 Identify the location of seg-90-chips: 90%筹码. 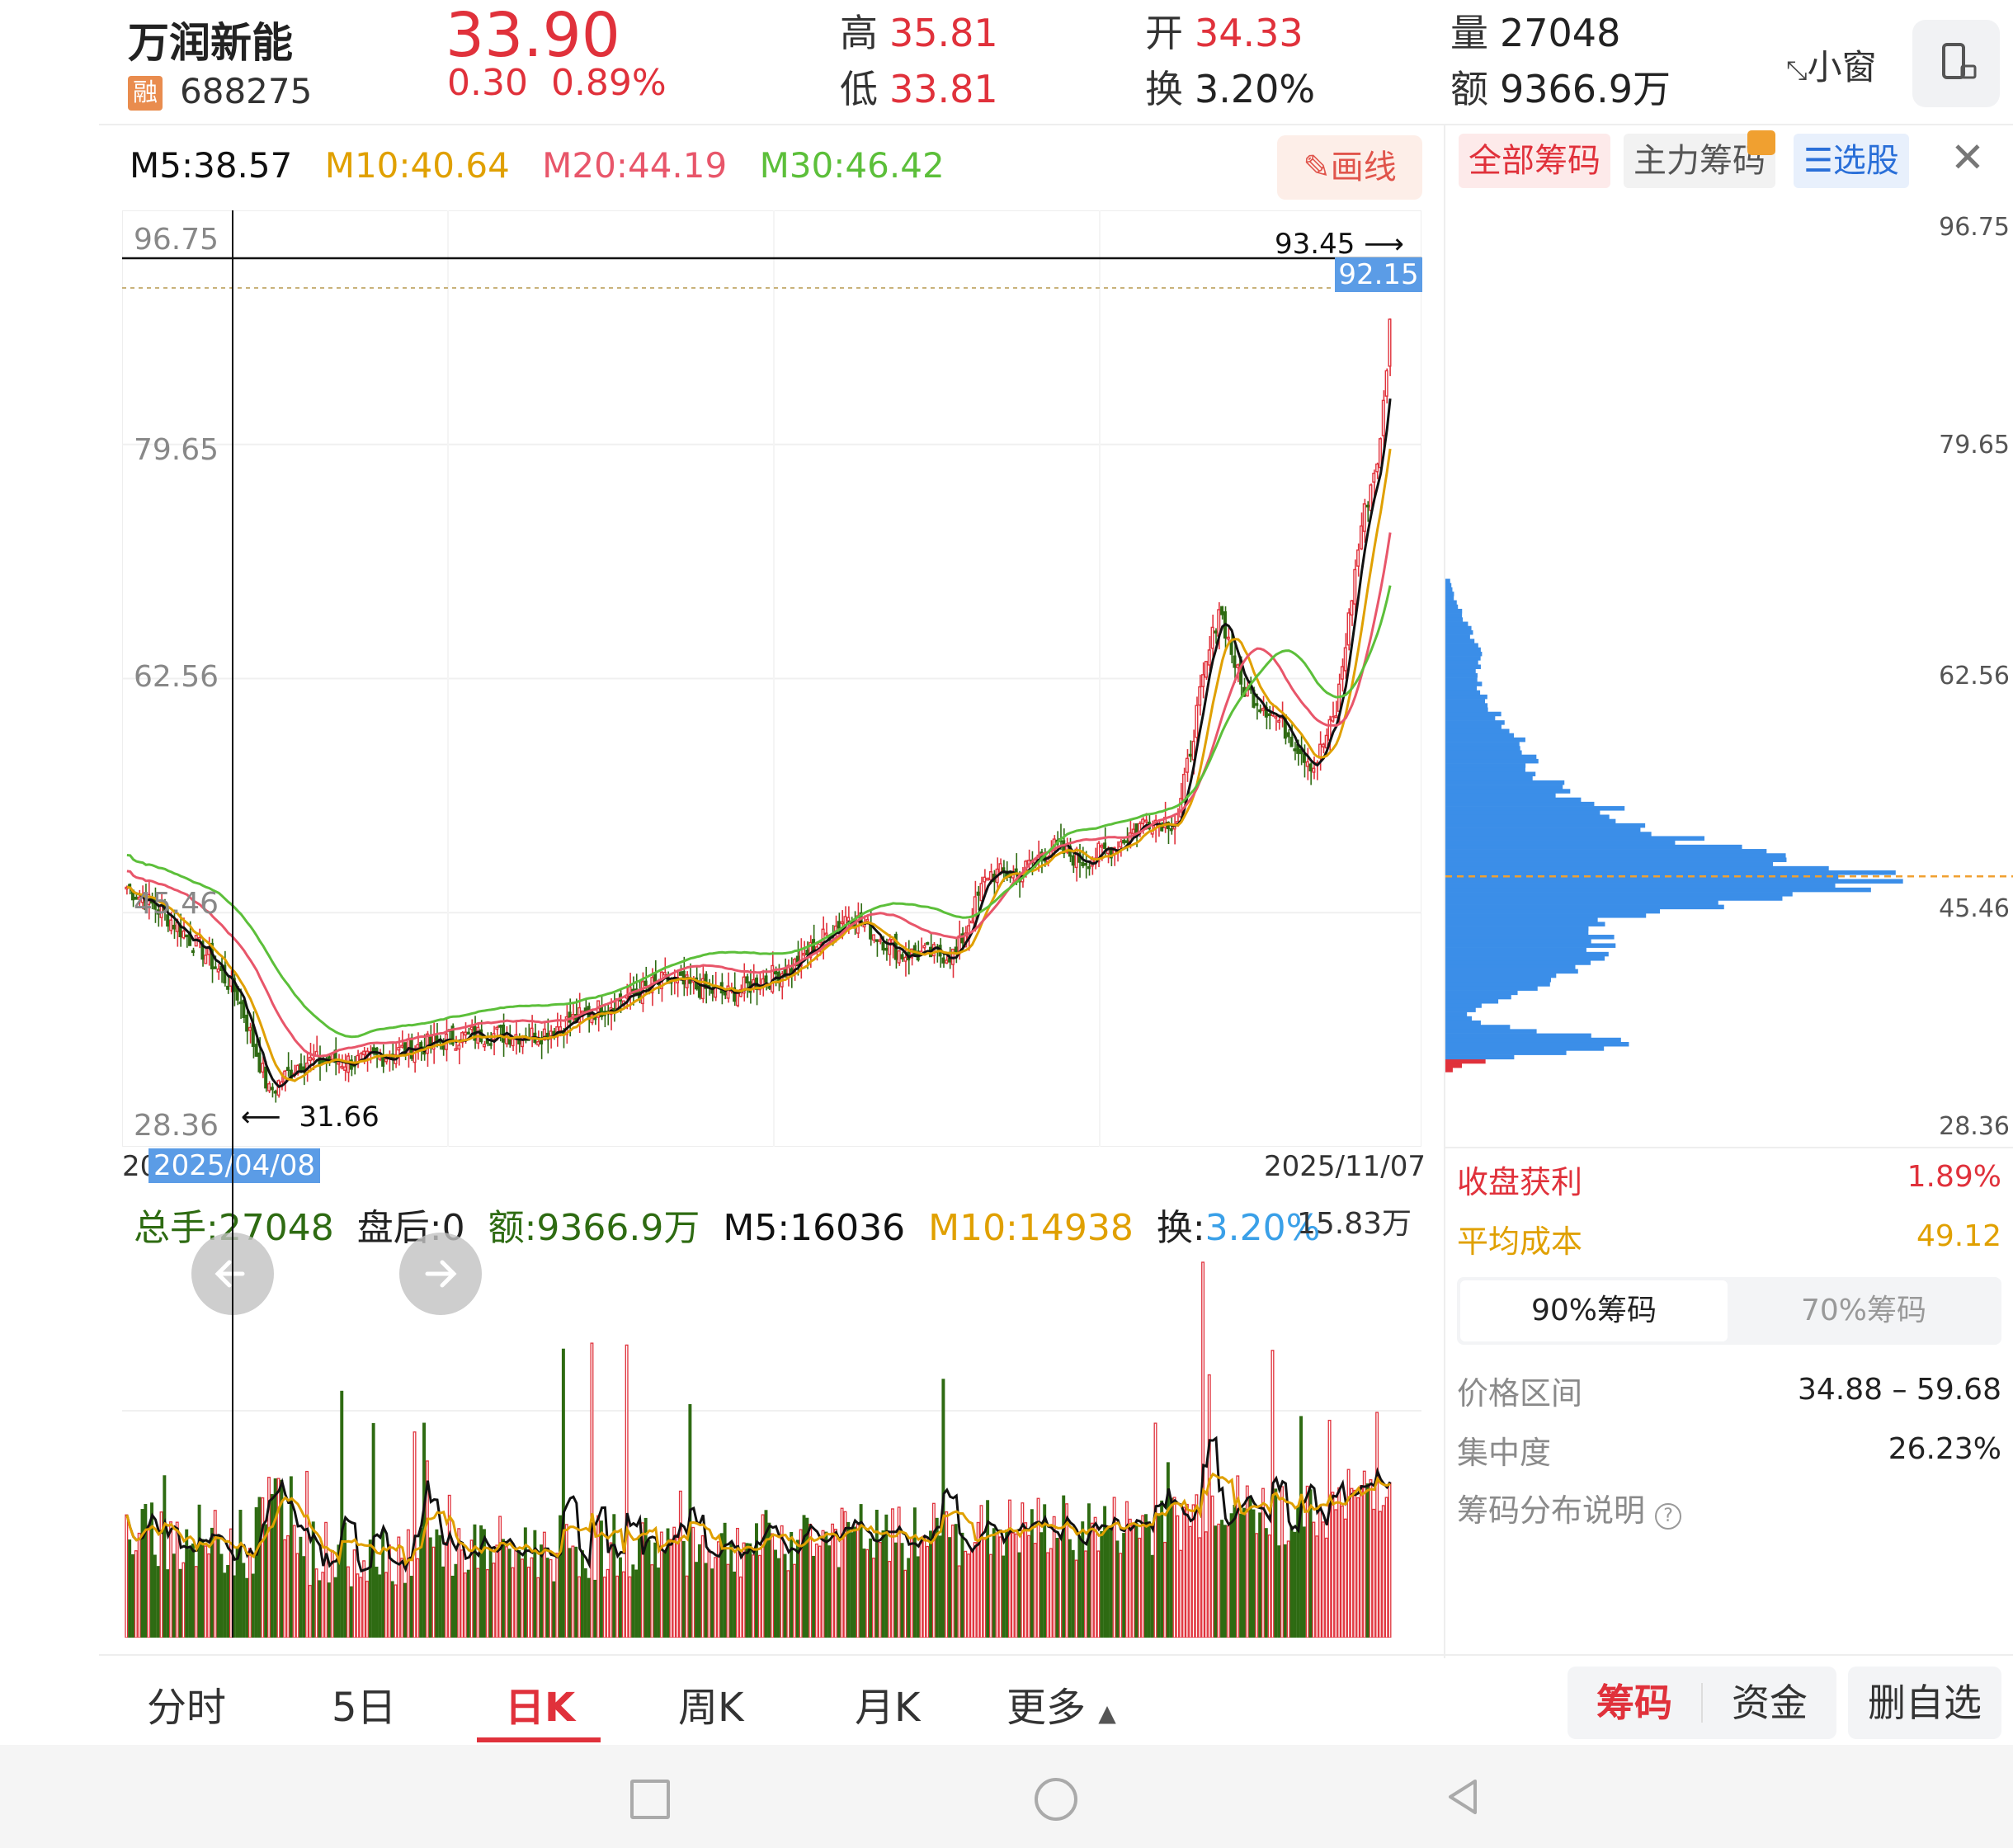
(1594, 1310).